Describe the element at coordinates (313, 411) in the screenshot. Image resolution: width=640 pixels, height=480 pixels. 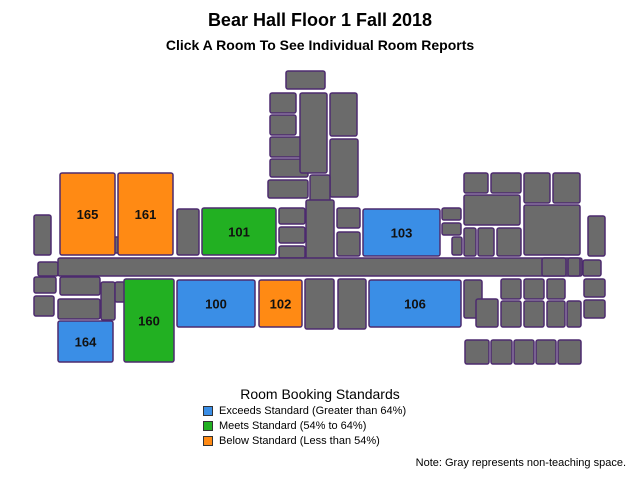
I see `legend-label-exceeds: Exceeds Standard (Greater than 64%)` at that location.